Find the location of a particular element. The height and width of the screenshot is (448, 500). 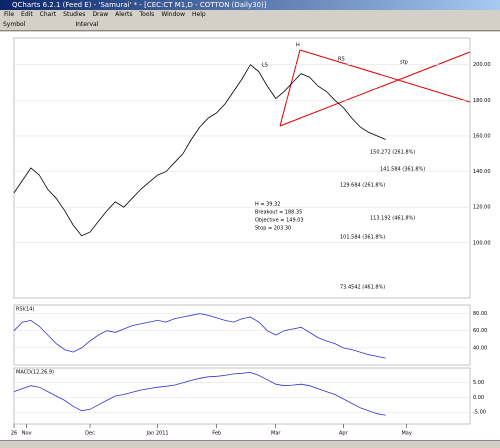

menu-item: File is located at coordinates (9, 14).